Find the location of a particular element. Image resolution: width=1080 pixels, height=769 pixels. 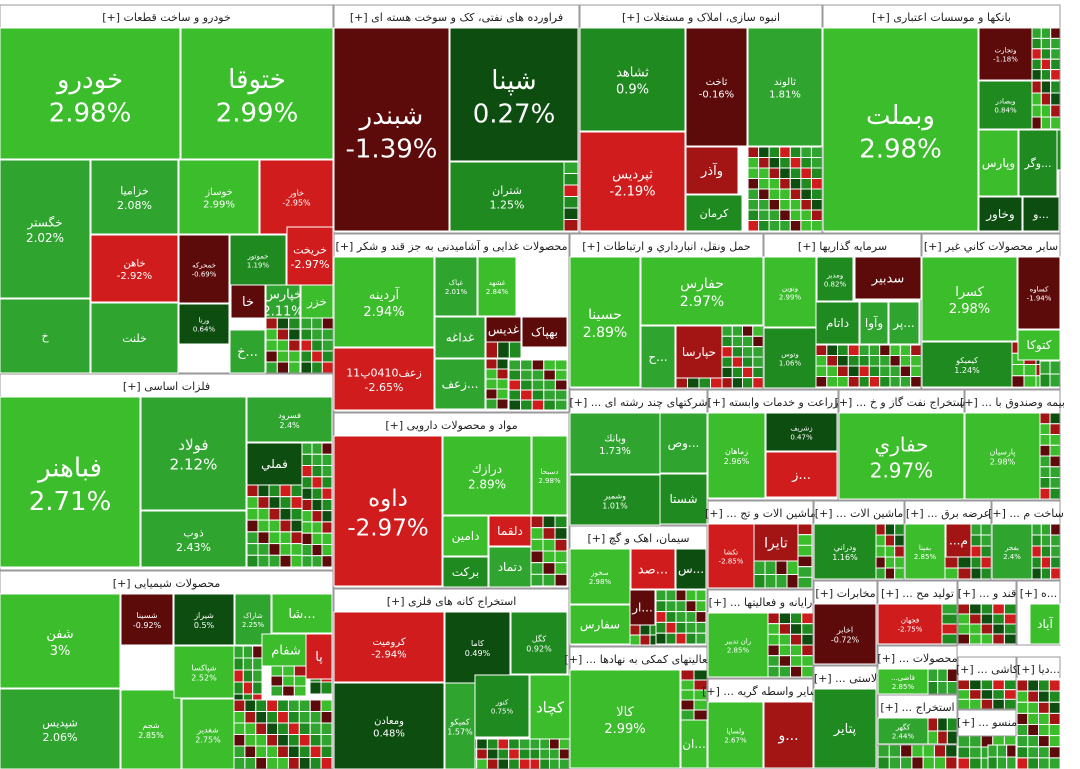

stock-tile: فجهان-2.75% is located at coordinates (910, 624).